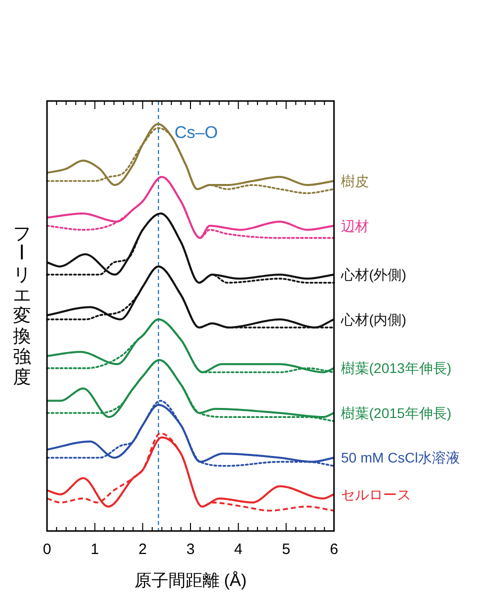 The width and height of the screenshot is (493, 592). Describe the element at coordinates (196, 132) in the screenshot. I see `ref-line-label: Cs–O` at that location.